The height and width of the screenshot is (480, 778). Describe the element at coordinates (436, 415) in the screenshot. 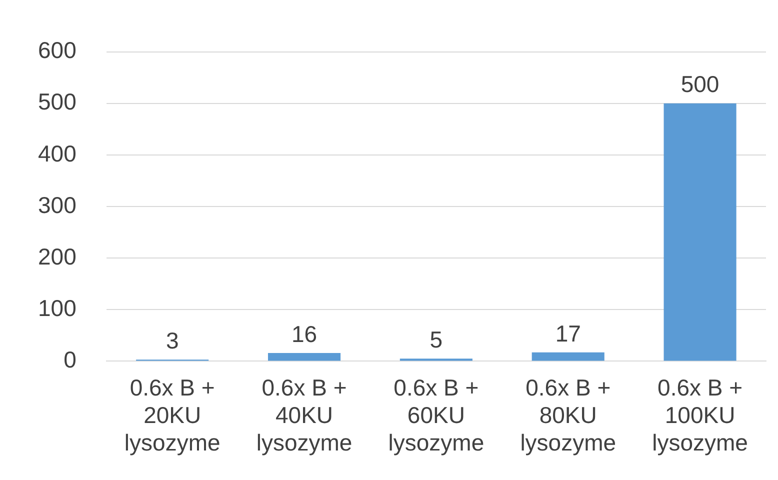

I see `x-tick-label: 0.6x B + 60KU lysozyme` at that location.